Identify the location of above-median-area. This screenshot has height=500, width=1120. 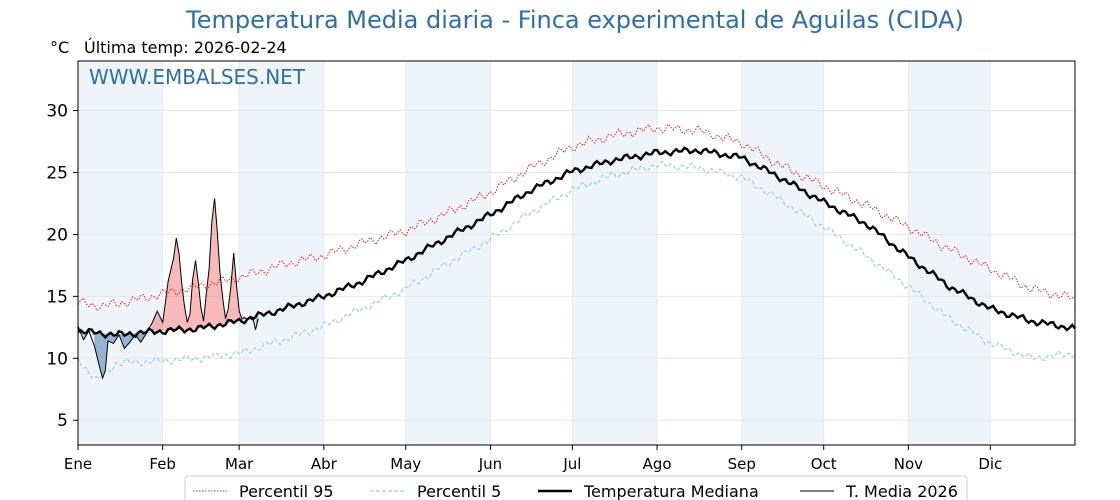
(199, 265).